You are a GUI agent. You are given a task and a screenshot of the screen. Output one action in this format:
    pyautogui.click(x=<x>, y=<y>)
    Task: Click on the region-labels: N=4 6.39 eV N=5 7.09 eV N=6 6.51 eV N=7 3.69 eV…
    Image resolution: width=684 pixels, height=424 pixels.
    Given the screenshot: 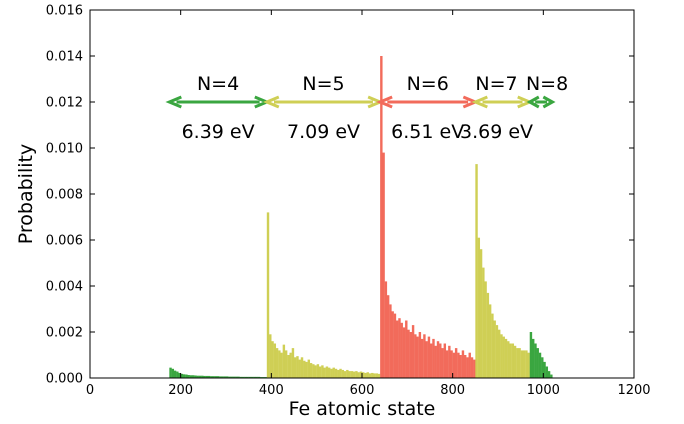 What is the action you would take?
    pyautogui.click(x=375, y=108)
    